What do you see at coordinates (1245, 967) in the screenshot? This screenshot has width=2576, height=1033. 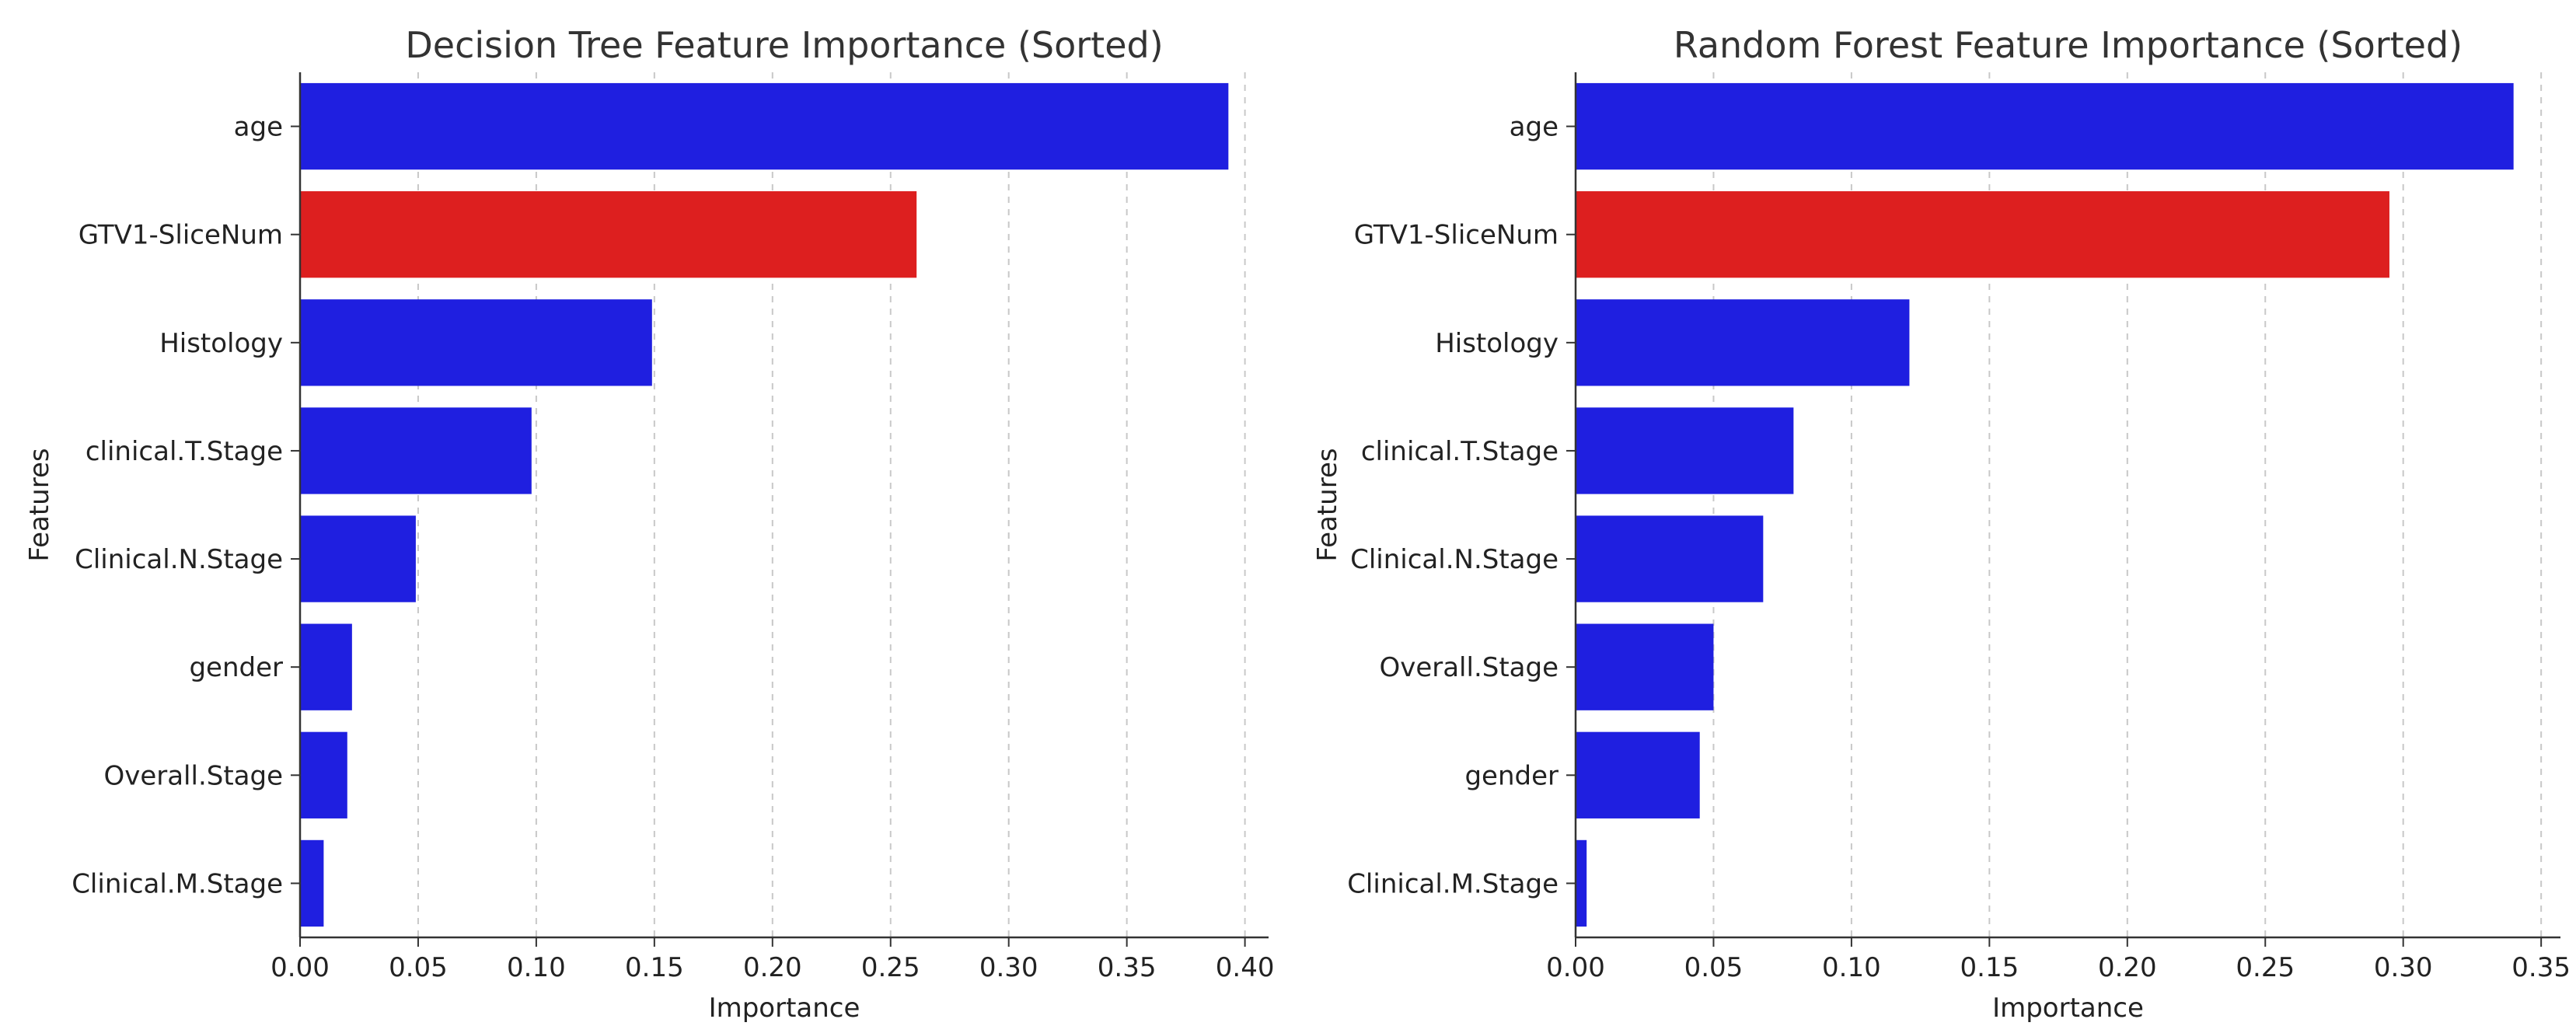 I see `x-tick-label: 0.40` at bounding box center [1245, 967].